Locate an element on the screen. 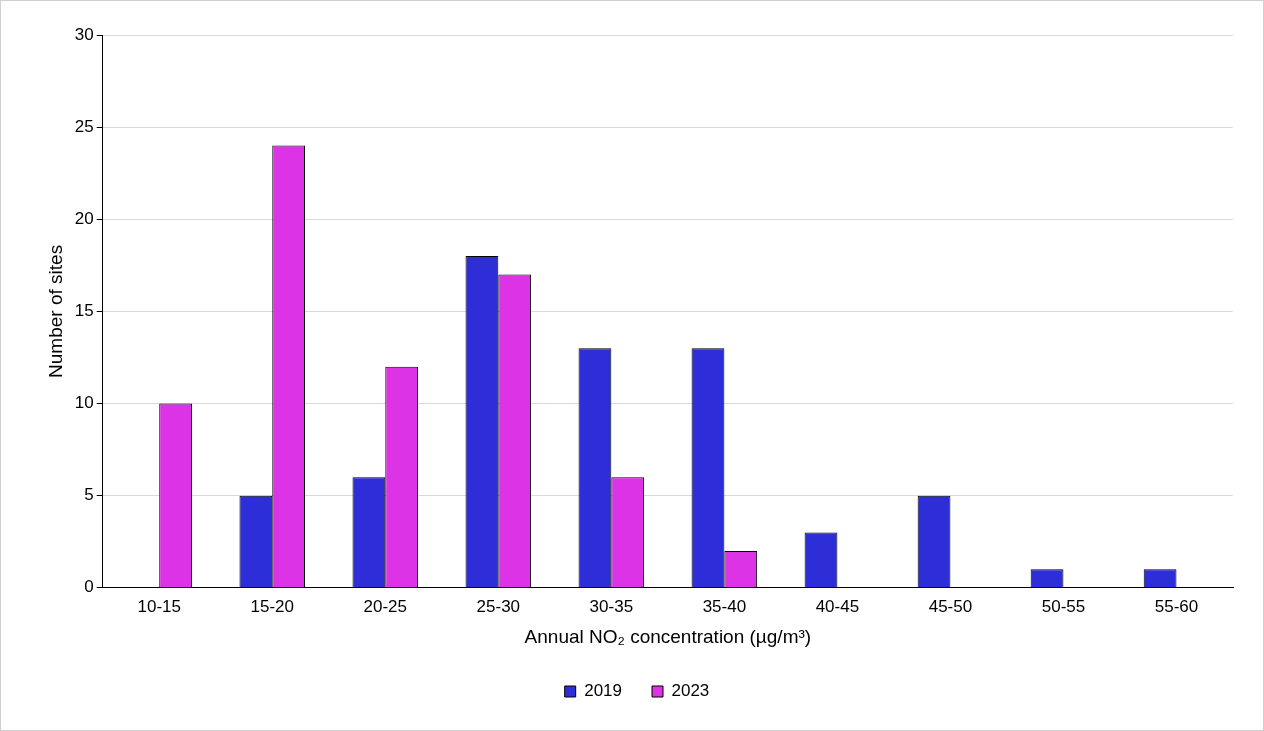 The image size is (1264, 731). x-tick-label: 25-30 is located at coordinates (498, 606).